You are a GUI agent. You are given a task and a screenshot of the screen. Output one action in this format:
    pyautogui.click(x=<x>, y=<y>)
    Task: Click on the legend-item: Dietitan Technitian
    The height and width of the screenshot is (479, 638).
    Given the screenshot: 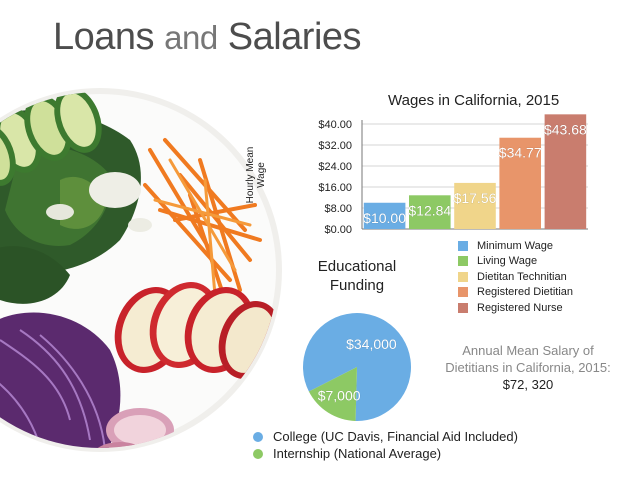 What is the action you would take?
    pyautogui.click(x=515, y=277)
    